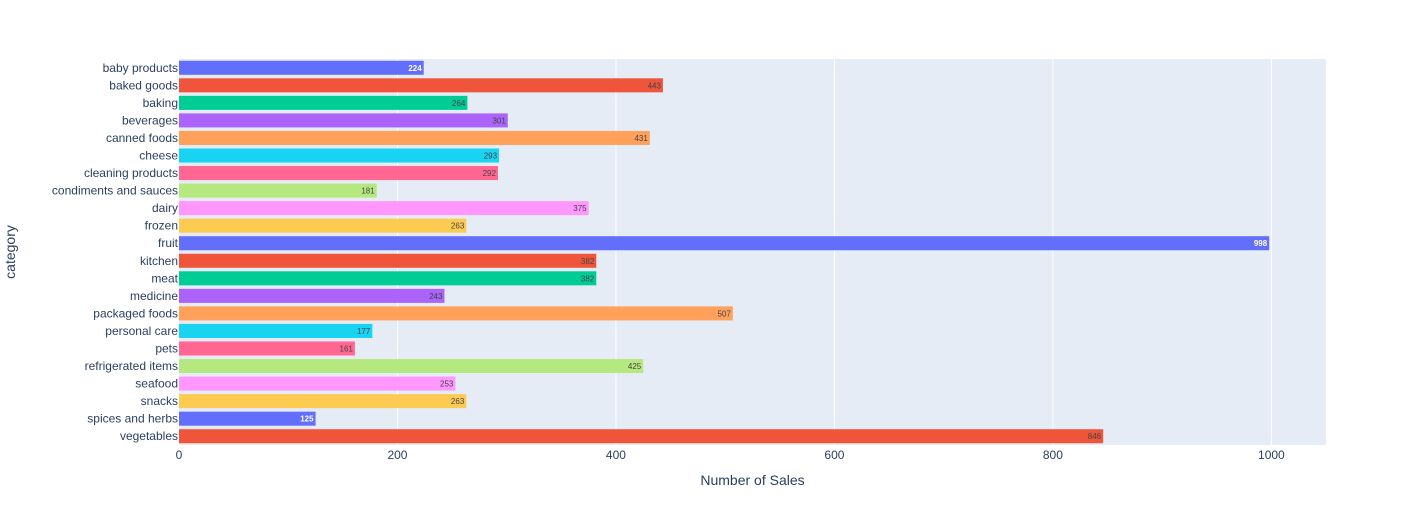  Describe the element at coordinates (323, 102) in the screenshot. I see `bar-baking` at that location.